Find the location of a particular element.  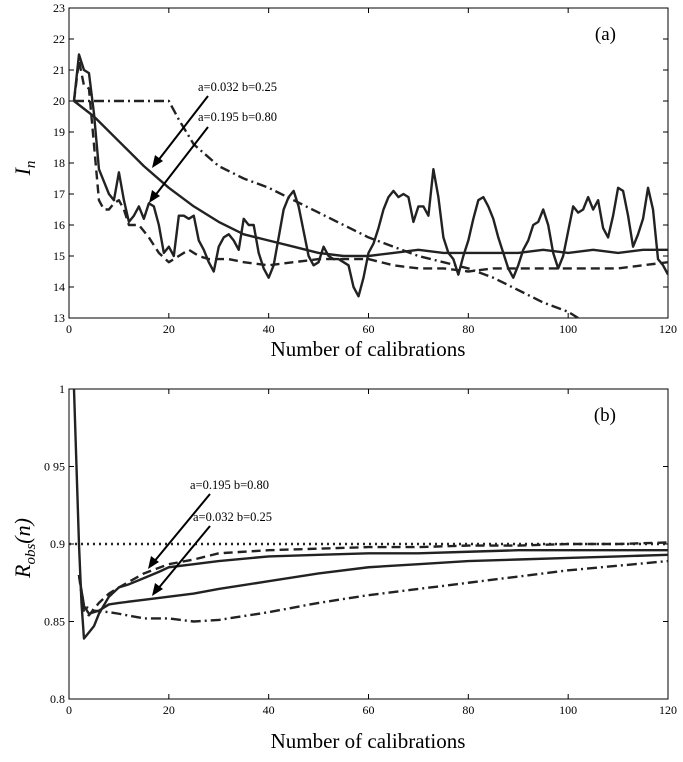

y-tick-label: 0.8 is located at coordinates (57, 699).